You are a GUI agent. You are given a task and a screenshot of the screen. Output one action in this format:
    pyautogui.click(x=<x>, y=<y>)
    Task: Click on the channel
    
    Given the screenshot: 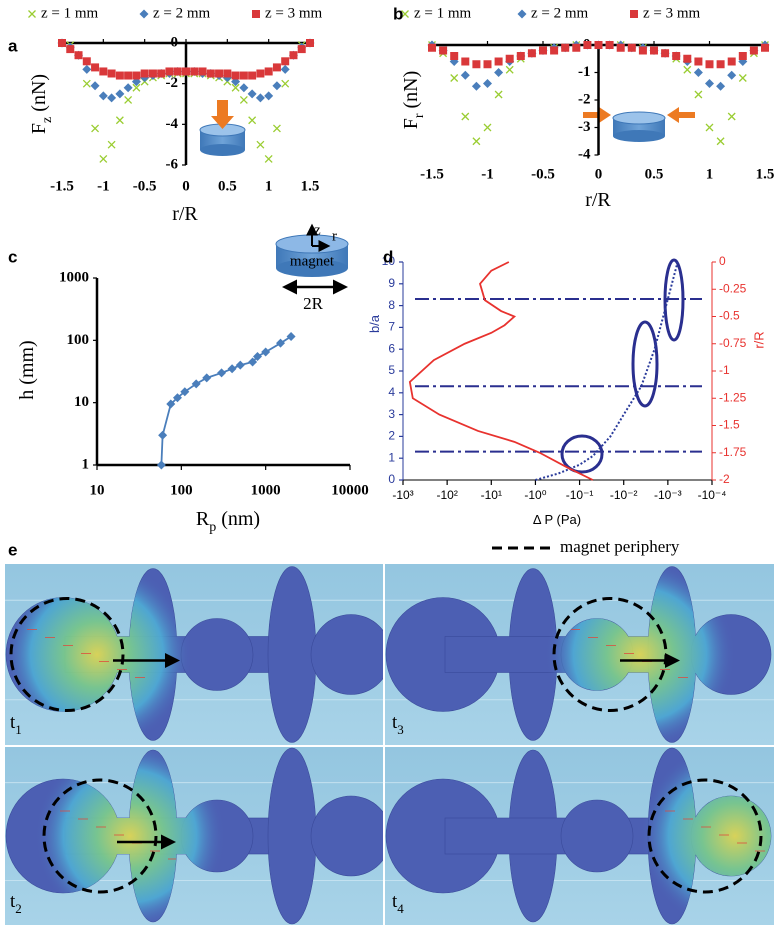 What is the action you would take?
    pyautogui.click(x=292, y=836)
    